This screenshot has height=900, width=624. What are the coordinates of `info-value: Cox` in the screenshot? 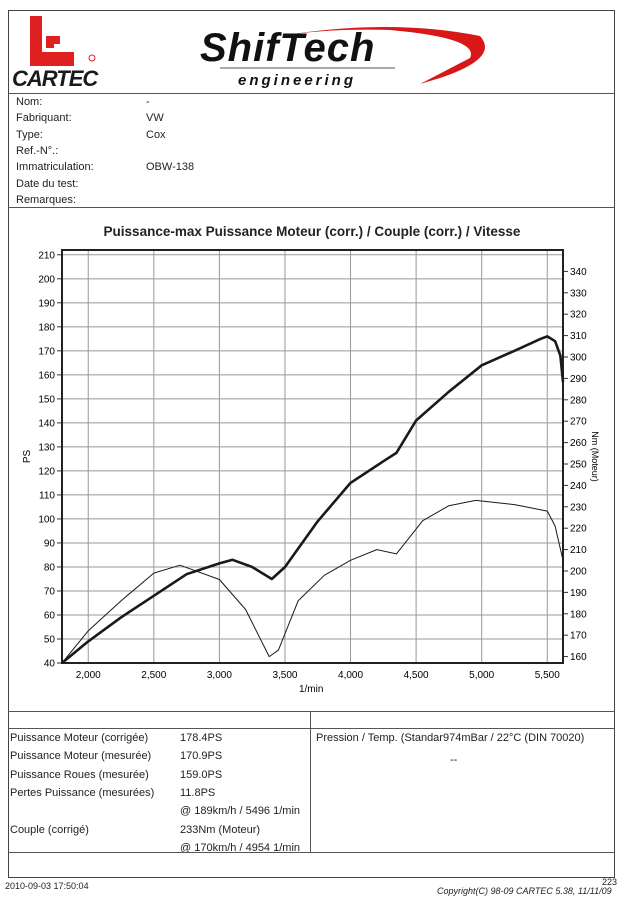 It's located at (156, 134).